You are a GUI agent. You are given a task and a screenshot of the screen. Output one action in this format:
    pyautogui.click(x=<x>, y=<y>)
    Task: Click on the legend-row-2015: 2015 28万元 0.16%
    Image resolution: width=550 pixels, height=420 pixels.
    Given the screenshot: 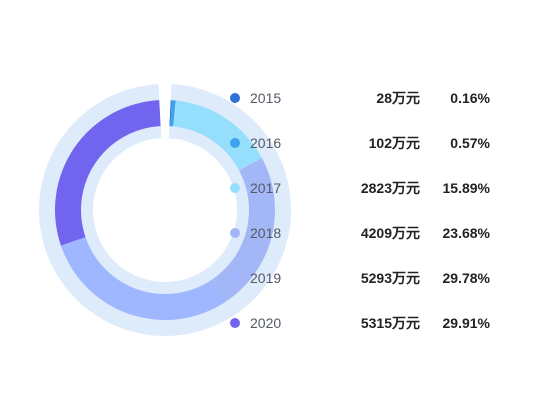 What is the action you would take?
    pyautogui.click(x=275, y=98)
    